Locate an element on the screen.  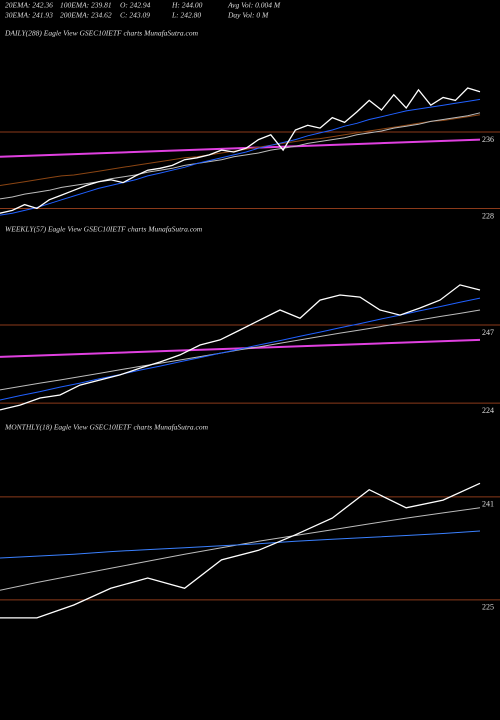
header-stat: 100EMA: 239.81 is located at coordinates (86, 5).